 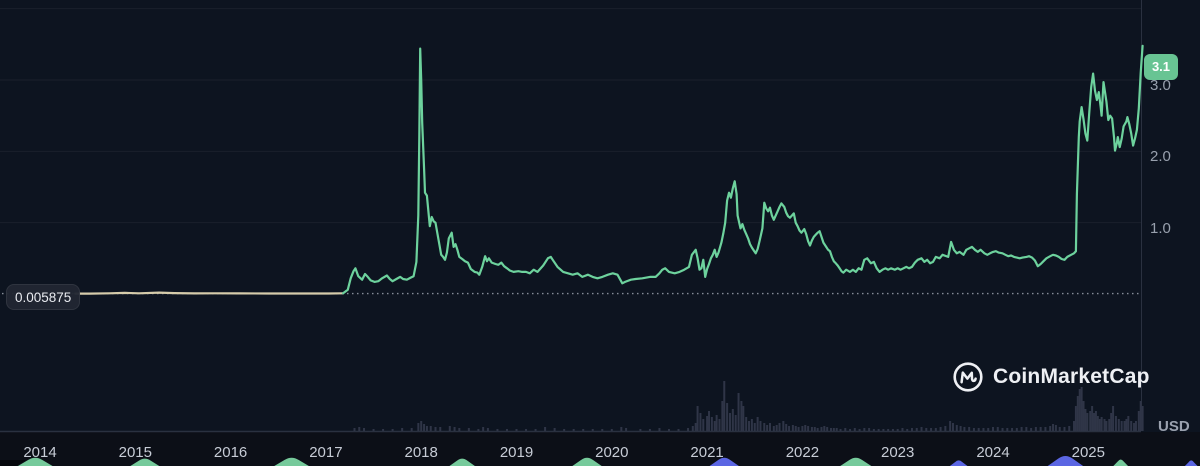 I want to click on currency-unit-label: USD, so click(x=1174, y=426).